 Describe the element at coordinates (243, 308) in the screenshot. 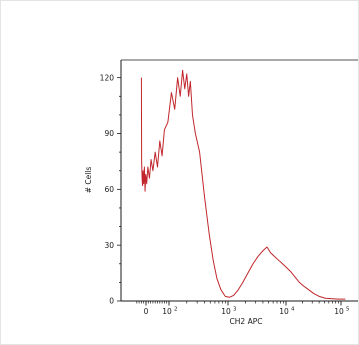

I see `x-ticks: 0 10 2 10 3 10 4 10 5` at that location.